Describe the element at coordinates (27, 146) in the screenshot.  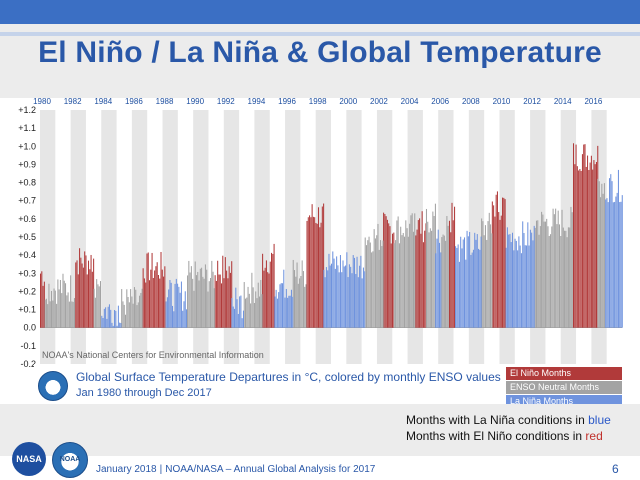
I see `y-tick-label: +1.0` at that location.